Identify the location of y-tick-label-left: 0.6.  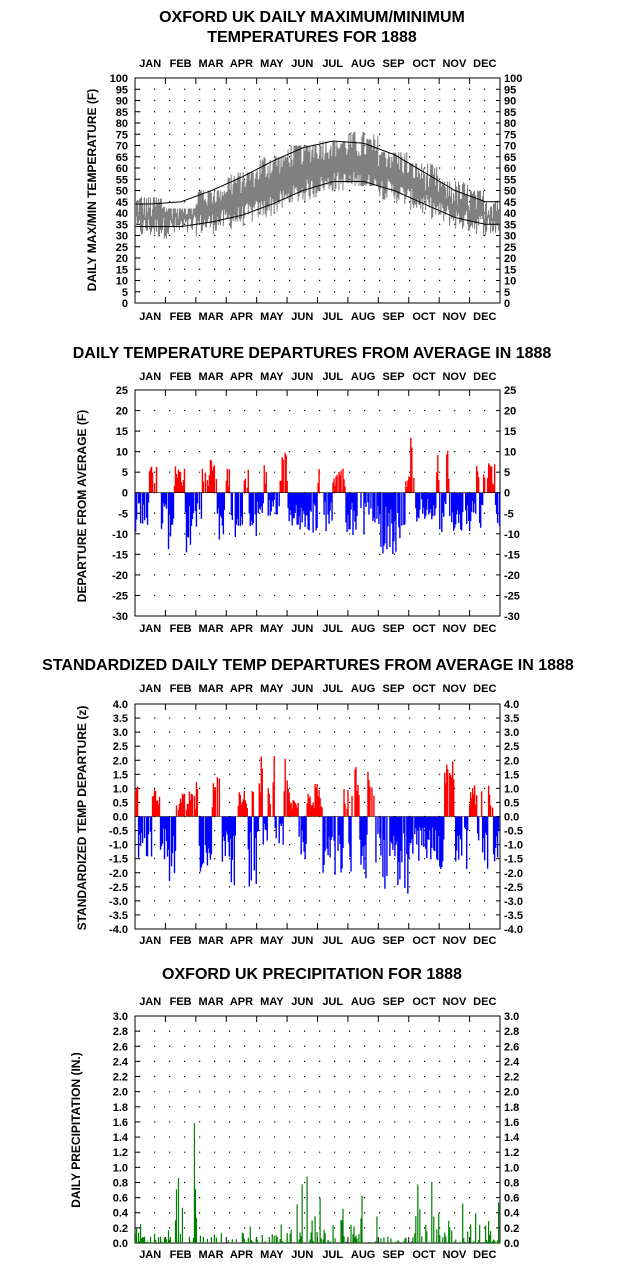
(120, 1199).